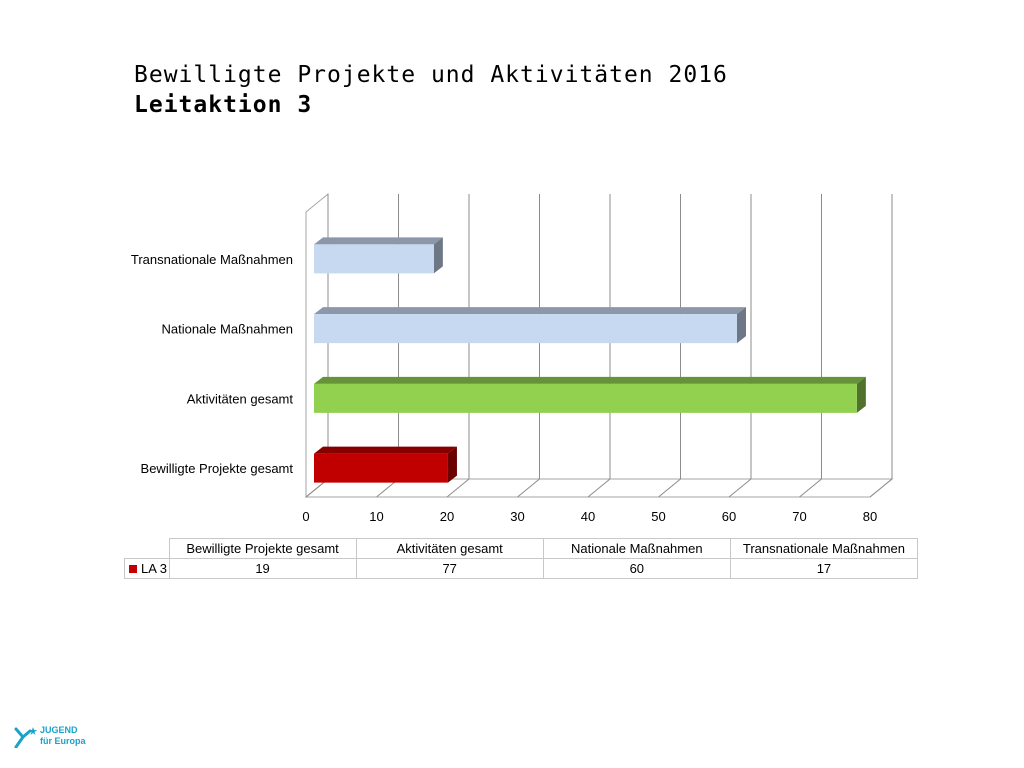 The width and height of the screenshot is (1024, 768). I want to click on x-tick-label-80: 80, so click(870, 516).